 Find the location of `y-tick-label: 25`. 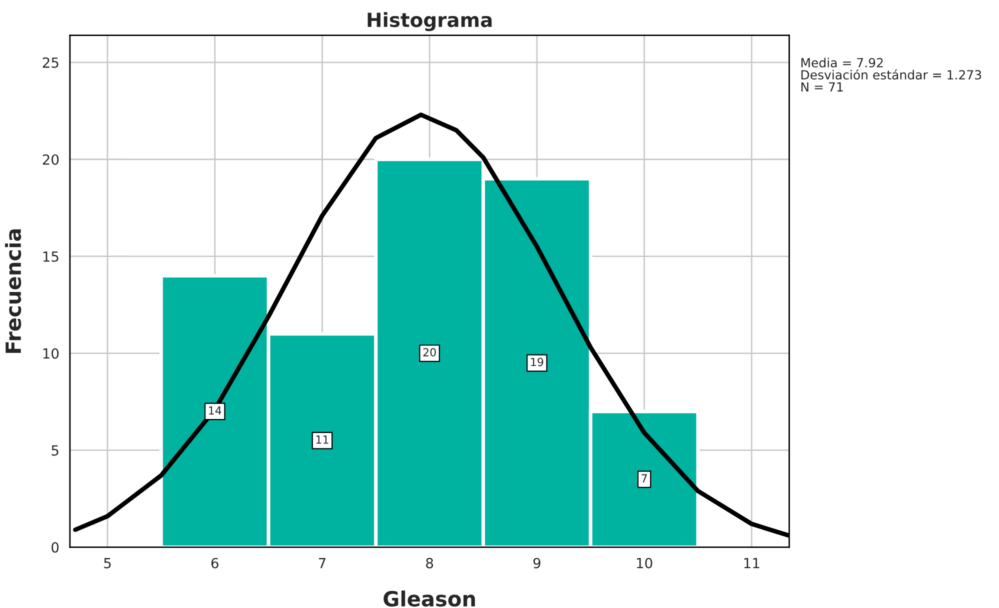

y-tick-label: 25 is located at coordinates (50, 62).